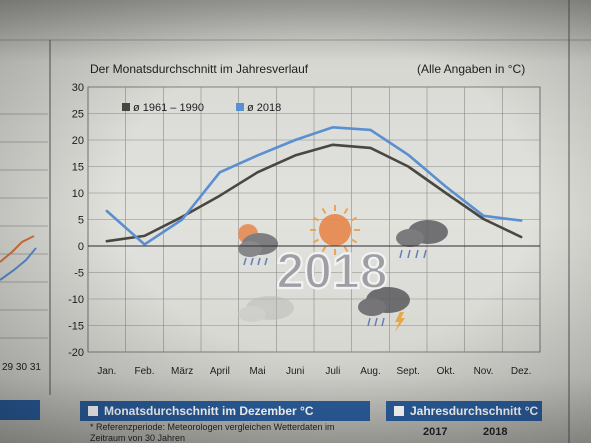 This screenshot has width=591, height=443. Describe the element at coordinates (331, 271) in the screenshot. I see `year-emblem: 2018` at that location.